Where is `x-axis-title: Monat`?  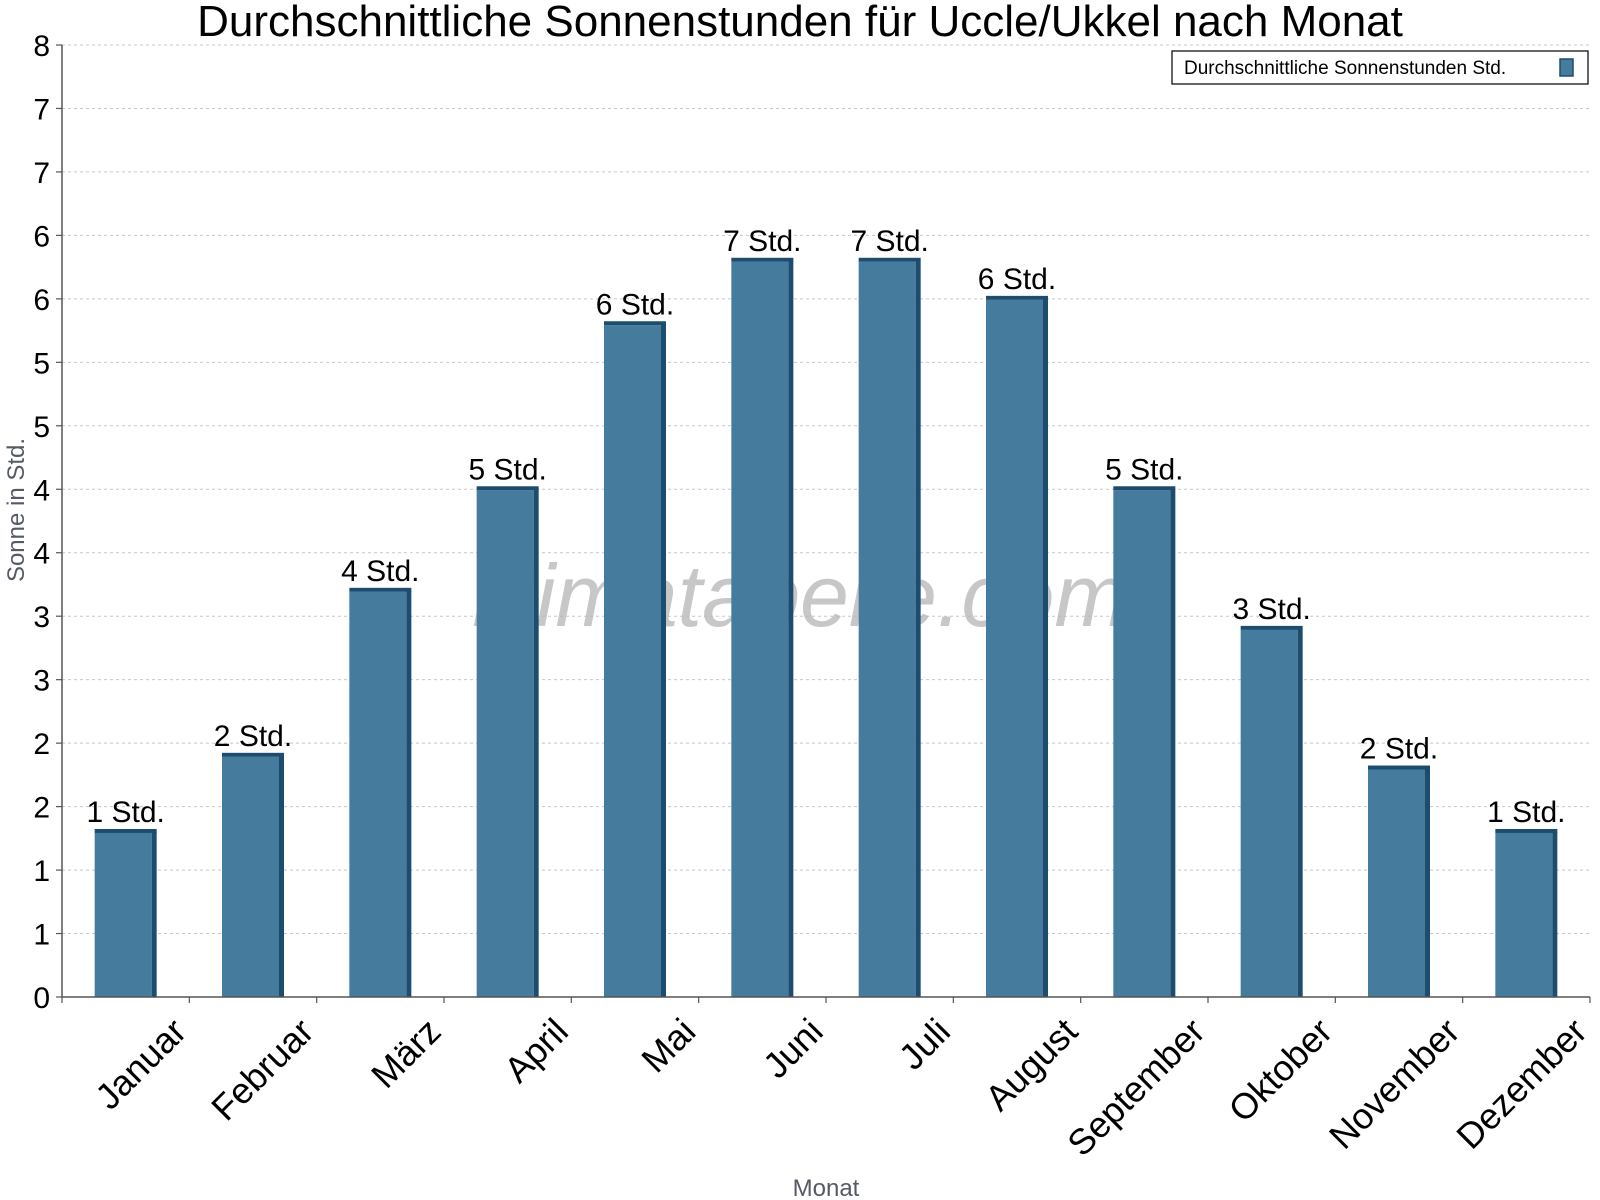
x-axis-title: Monat is located at coordinates (826, 1187).